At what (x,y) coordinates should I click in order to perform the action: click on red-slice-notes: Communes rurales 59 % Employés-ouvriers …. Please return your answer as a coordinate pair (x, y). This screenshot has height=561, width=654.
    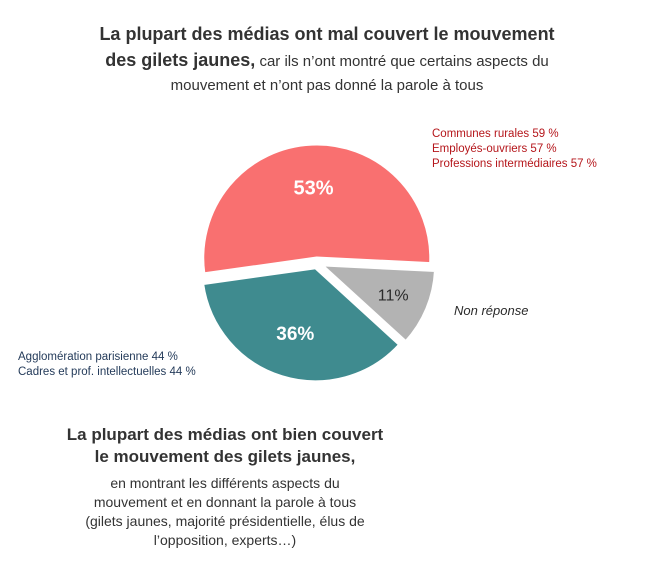
    Looking at the image, I should click on (514, 149).